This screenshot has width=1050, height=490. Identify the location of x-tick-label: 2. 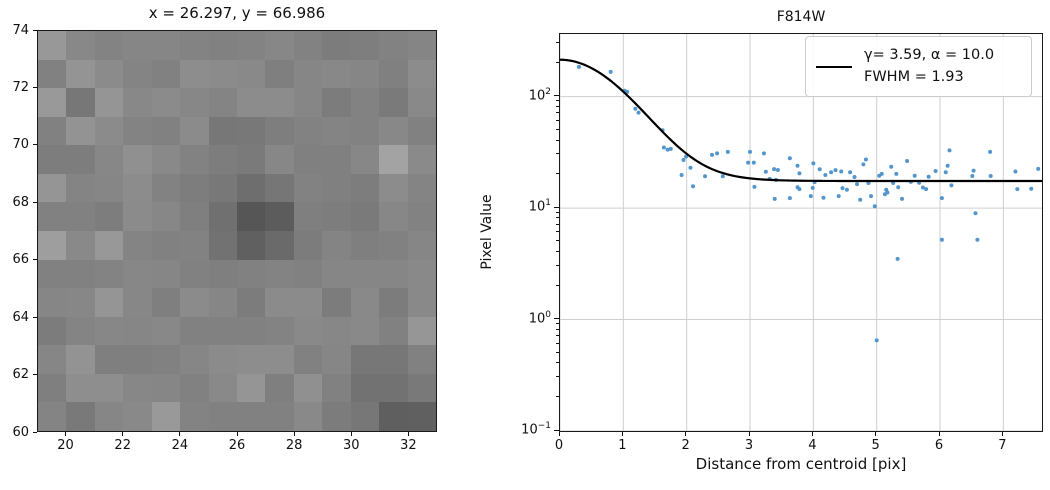
(685, 445).